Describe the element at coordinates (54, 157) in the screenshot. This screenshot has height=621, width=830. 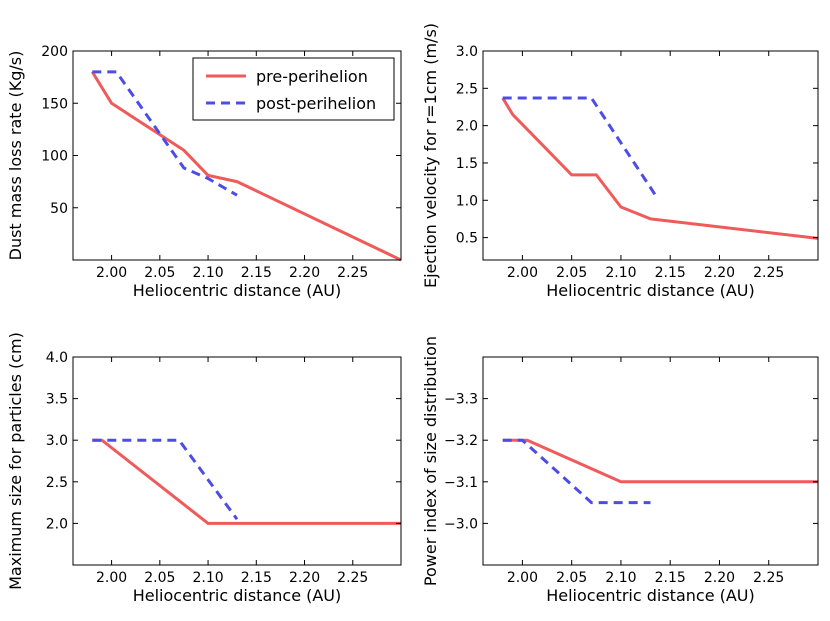
I see `y-tick-label: 100` at that location.